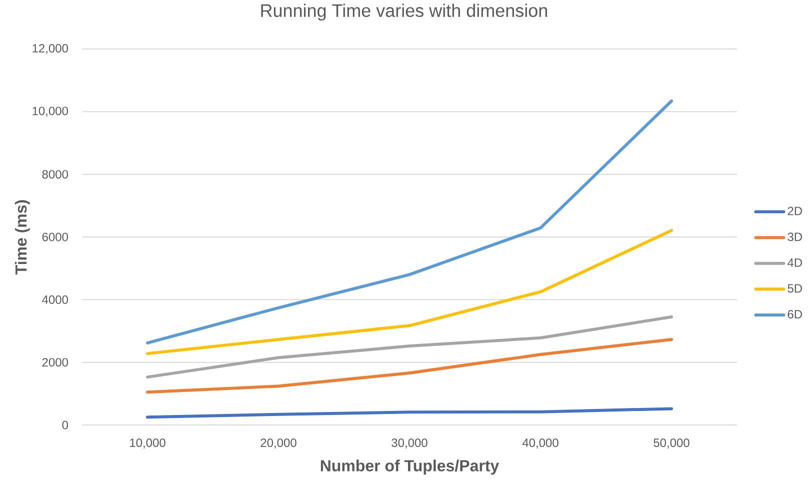 The width and height of the screenshot is (809, 480). What do you see at coordinates (55, 174) in the screenshot?
I see `y-tick-label: 8000` at bounding box center [55, 174].